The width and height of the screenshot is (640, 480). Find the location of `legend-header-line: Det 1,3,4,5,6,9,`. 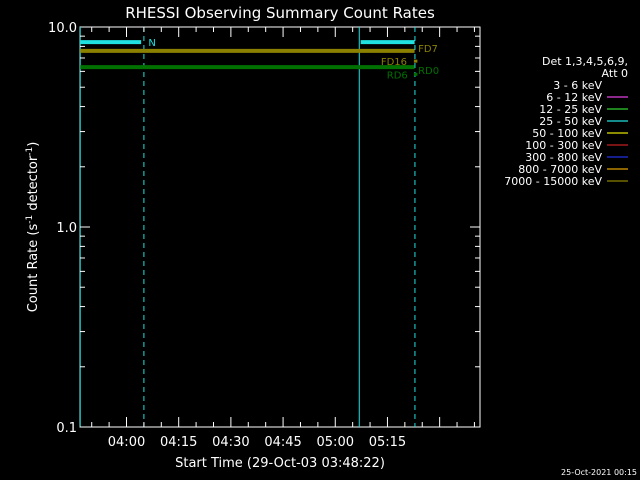

legend-header-line: Det 1,3,4,5,6,9, is located at coordinates (585, 61).